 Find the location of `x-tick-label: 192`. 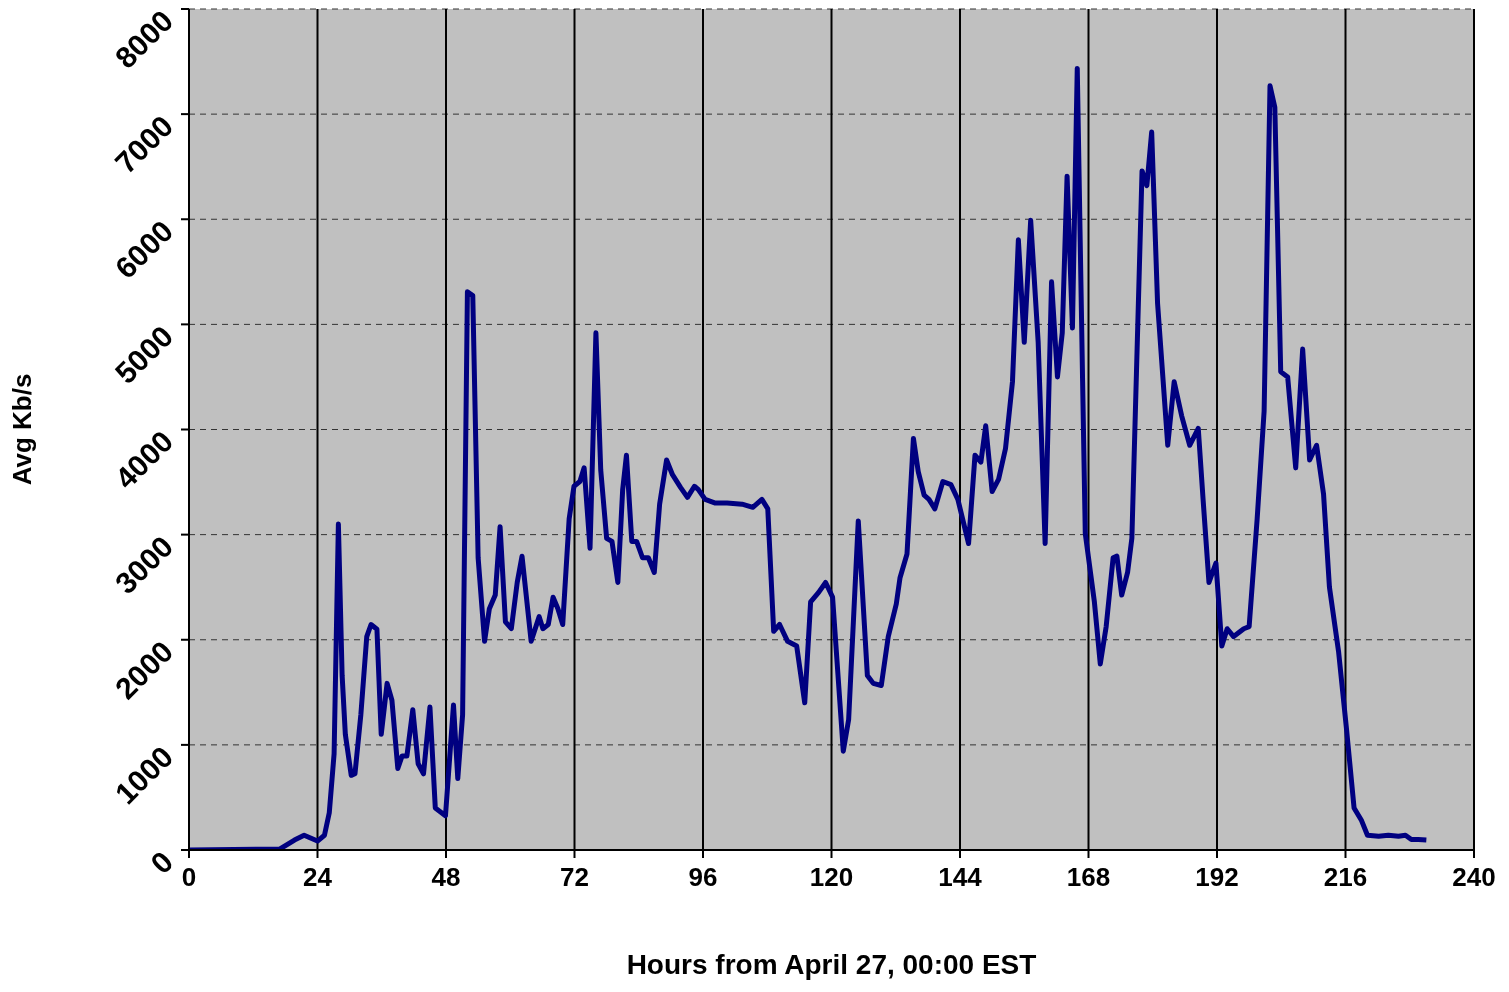

x-tick-label: 192 is located at coordinates (1217, 877).